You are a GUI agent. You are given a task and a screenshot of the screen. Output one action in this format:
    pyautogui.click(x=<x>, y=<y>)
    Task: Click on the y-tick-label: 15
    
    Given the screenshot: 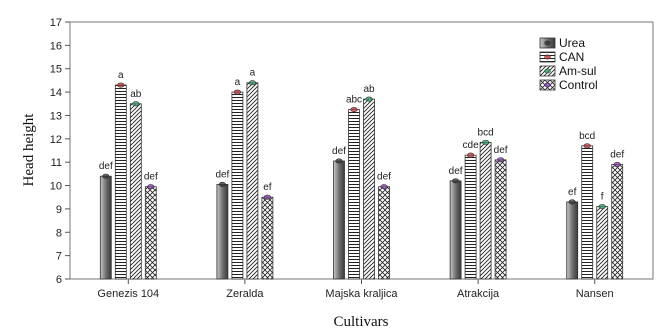 What is the action you would take?
    pyautogui.click(x=56, y=70)
    